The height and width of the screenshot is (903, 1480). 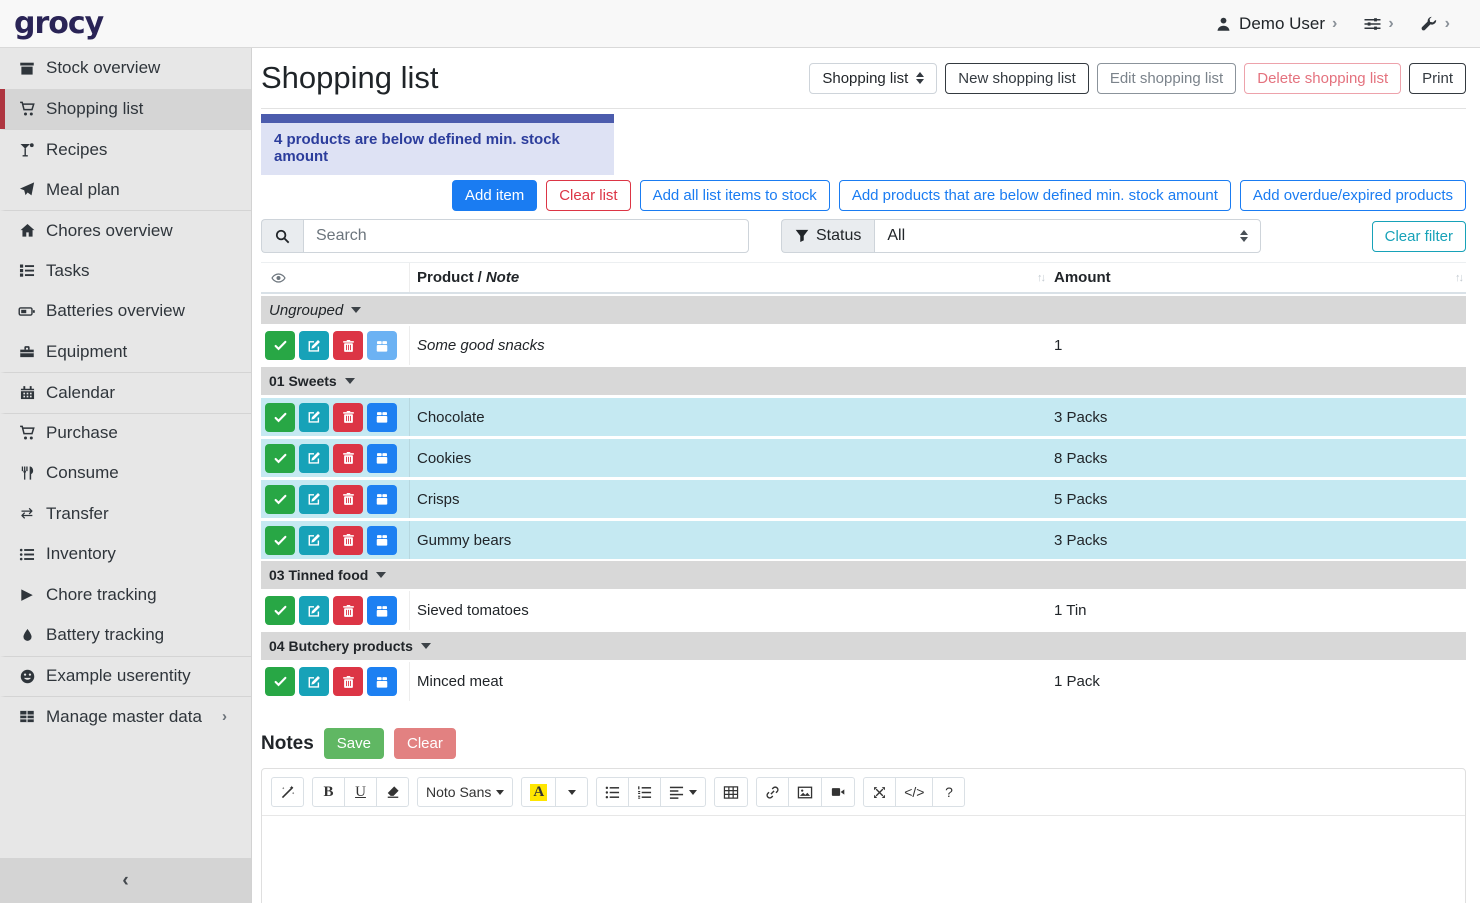 What do you see at coordinates (125, 149) in the screenshot?
I see `sidebar-item-recipes: Recipes` at bounding box center [125, 149].